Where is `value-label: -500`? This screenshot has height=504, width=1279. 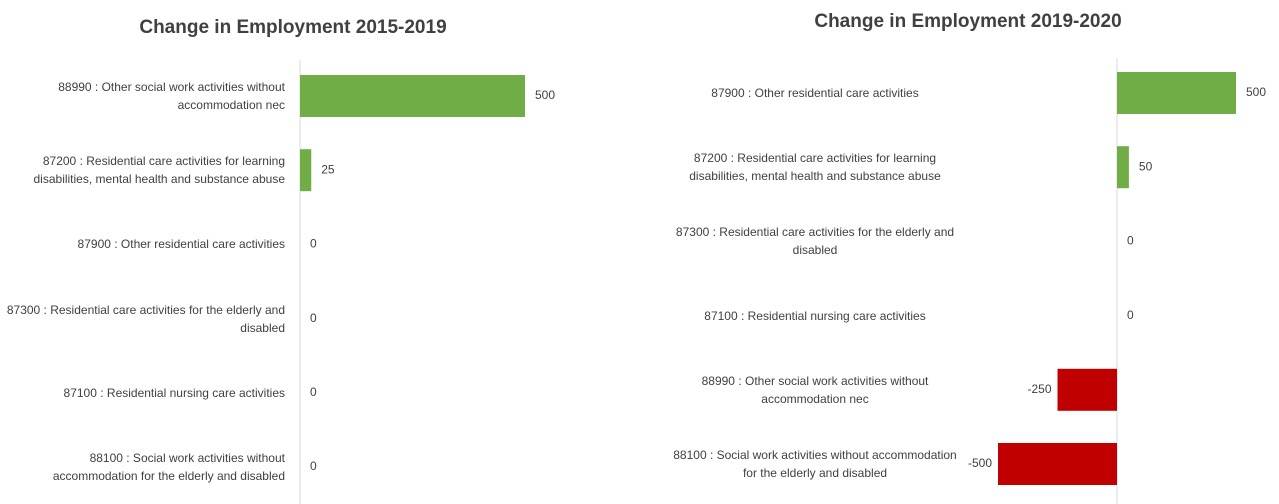 value-label: -500 is located at coordinates (980, 463).